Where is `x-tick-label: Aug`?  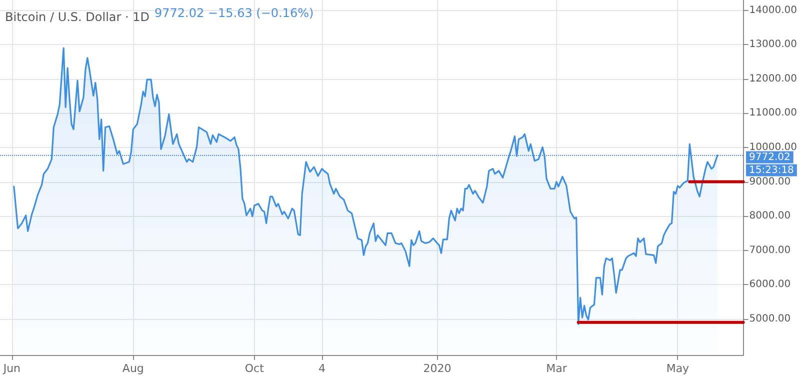 x-tick-label: Aug is located at coordinates (133, 368).